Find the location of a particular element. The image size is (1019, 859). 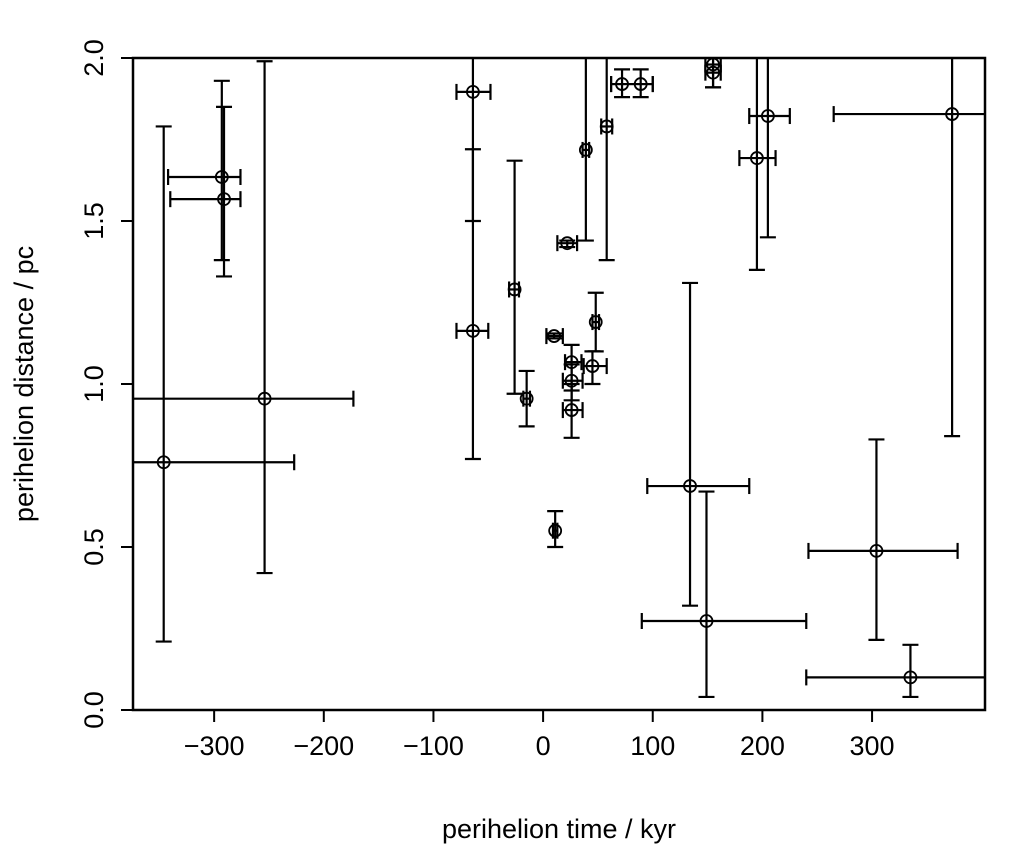

y-tick-label: 0.5 is located at coordinates (94, 547).